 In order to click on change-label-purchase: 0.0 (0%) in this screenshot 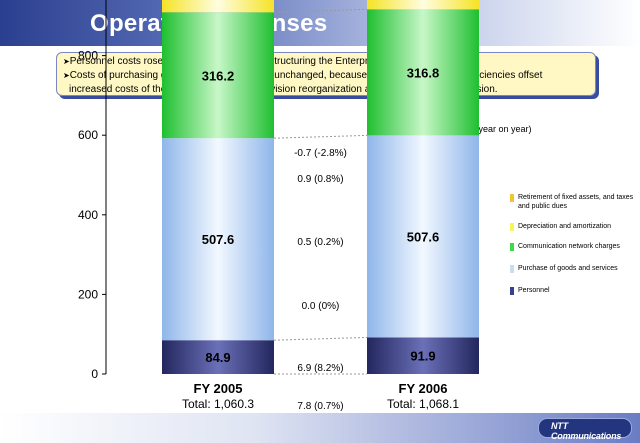, I will do `click(321, 306)`.